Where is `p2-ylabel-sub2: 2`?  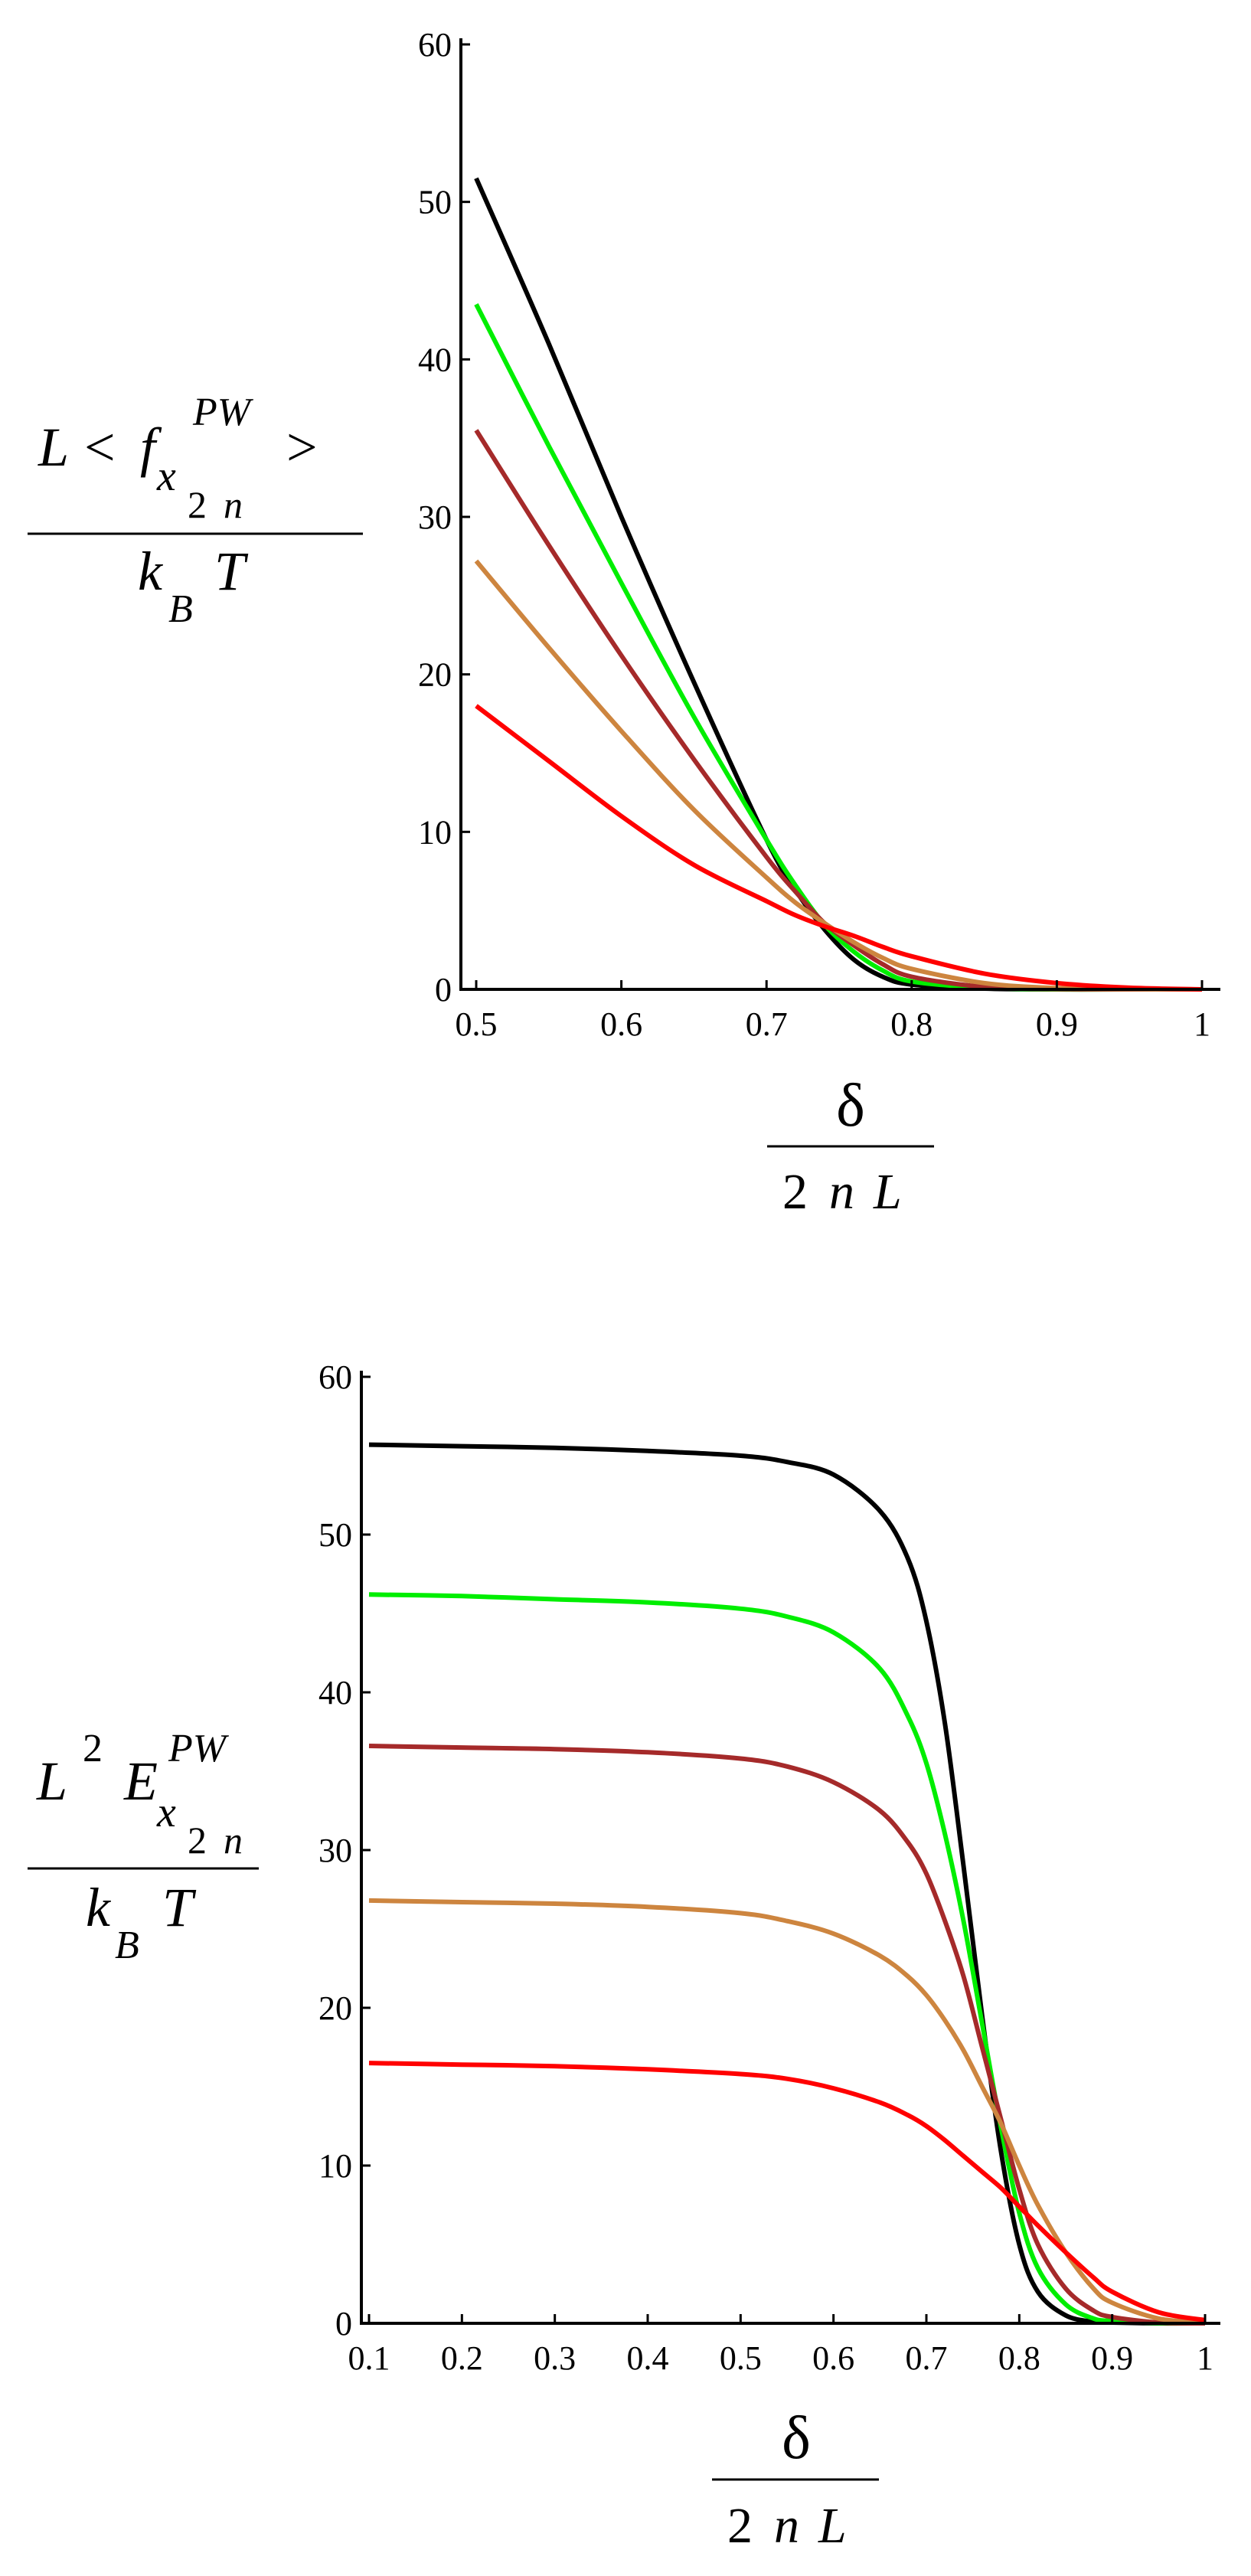 p2-ylabel-sub2: 2 is located at coordinates (197, 1840).